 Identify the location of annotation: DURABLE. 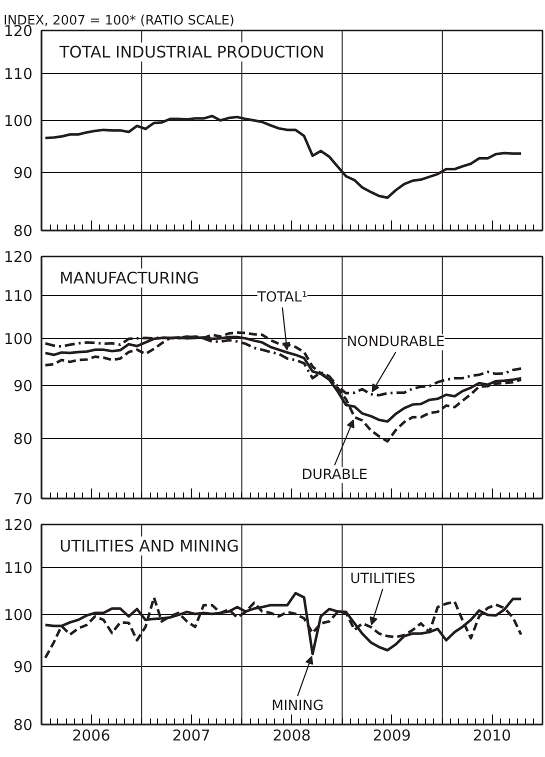
(335, 475).